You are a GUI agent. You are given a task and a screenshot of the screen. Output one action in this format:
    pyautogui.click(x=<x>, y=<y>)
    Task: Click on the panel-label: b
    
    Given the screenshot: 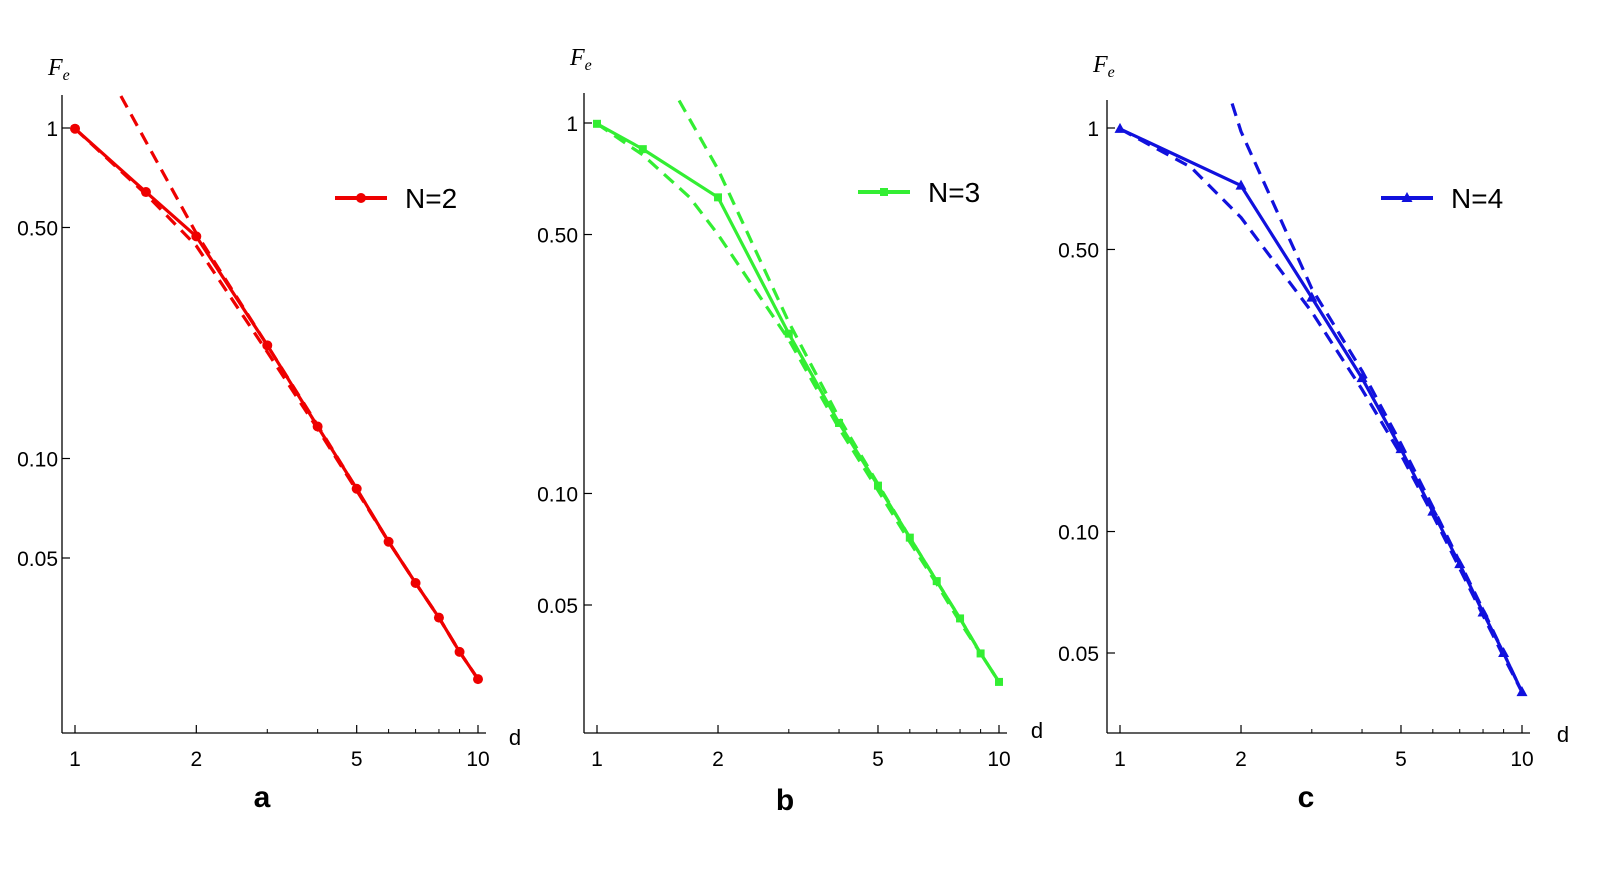 What is the action you would take?
    pyautogui.click(x=785, y=800)
    